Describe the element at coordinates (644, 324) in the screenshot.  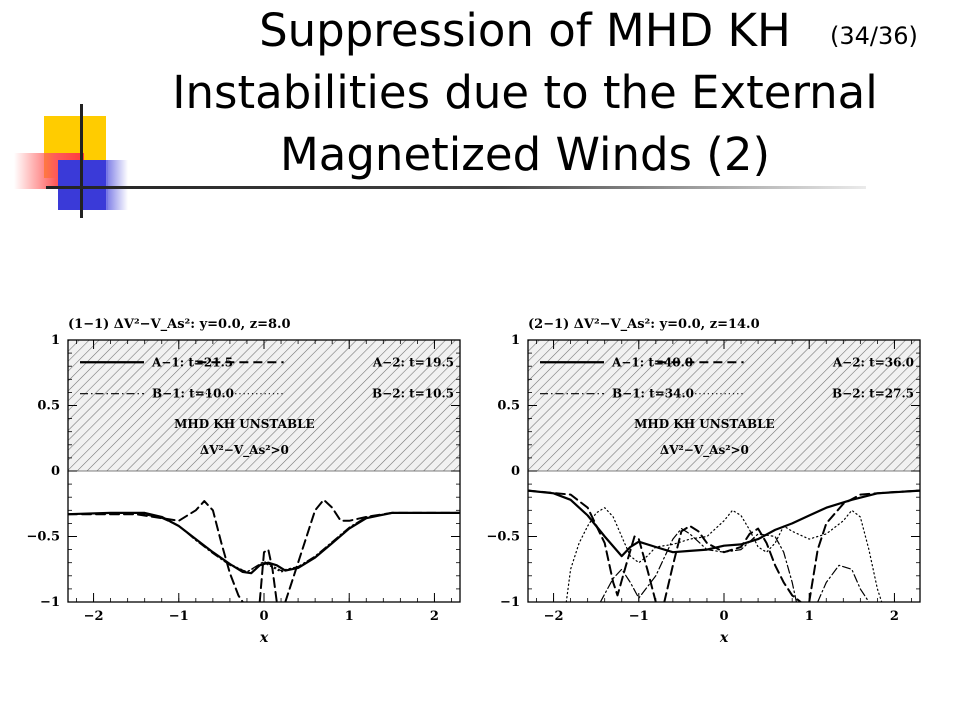
I see `chart-title: (2−1) ΔV²−V_As²: y=0.0, z=14.0` at that location.